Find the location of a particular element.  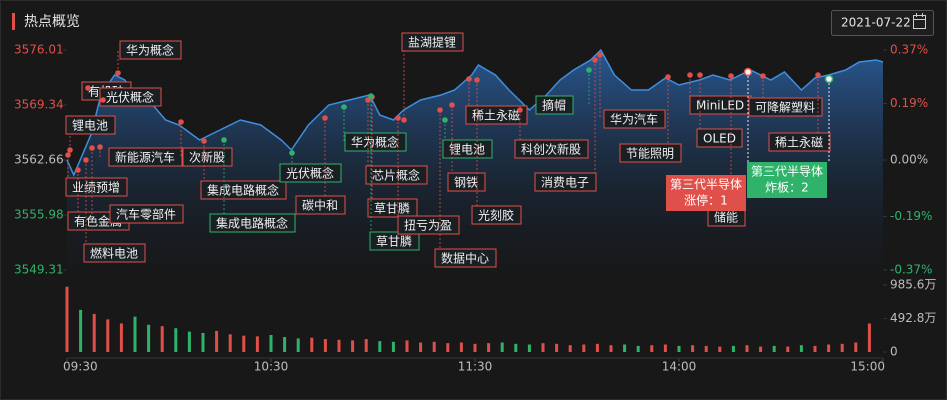

annotation-label: 燃料电池 is located at coordinates (114, 253).